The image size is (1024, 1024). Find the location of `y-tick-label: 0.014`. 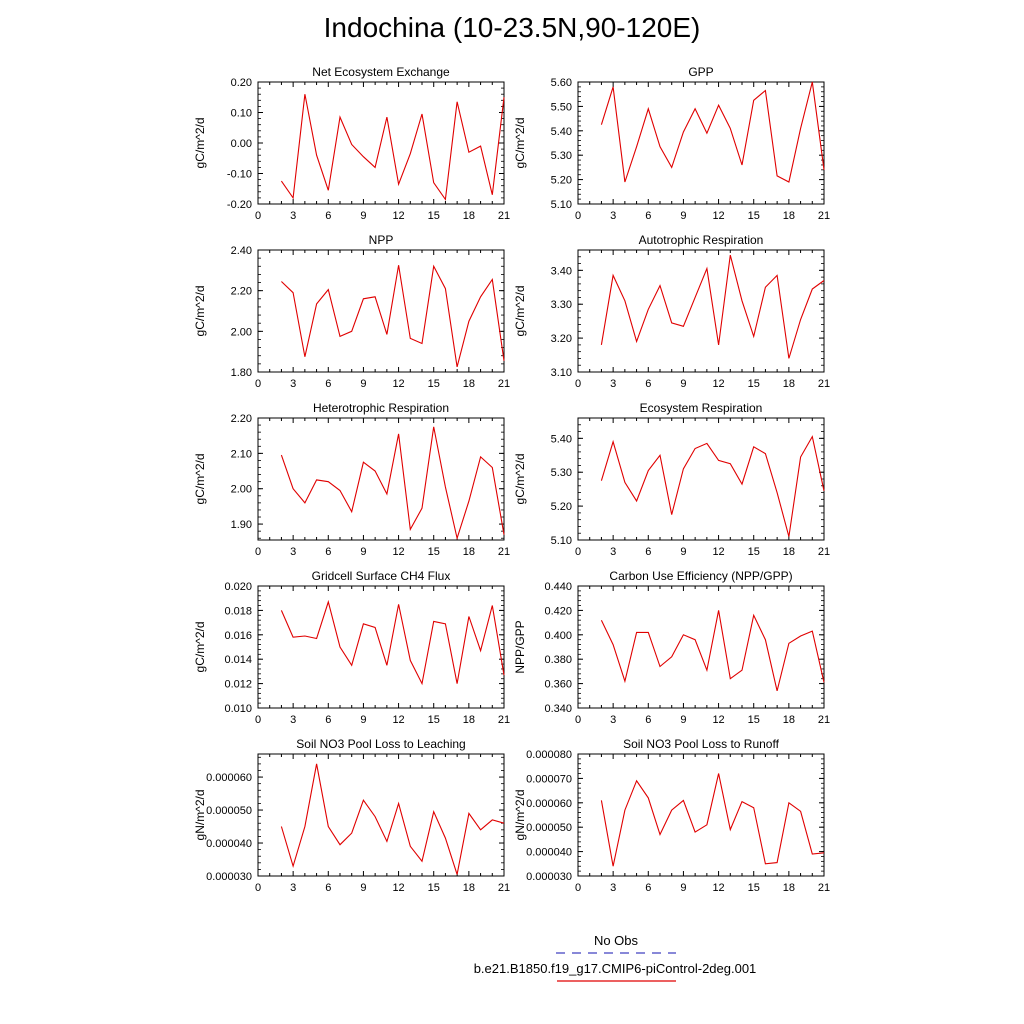

y-tick-label: 0.014 is located at coordinates (238, 660).